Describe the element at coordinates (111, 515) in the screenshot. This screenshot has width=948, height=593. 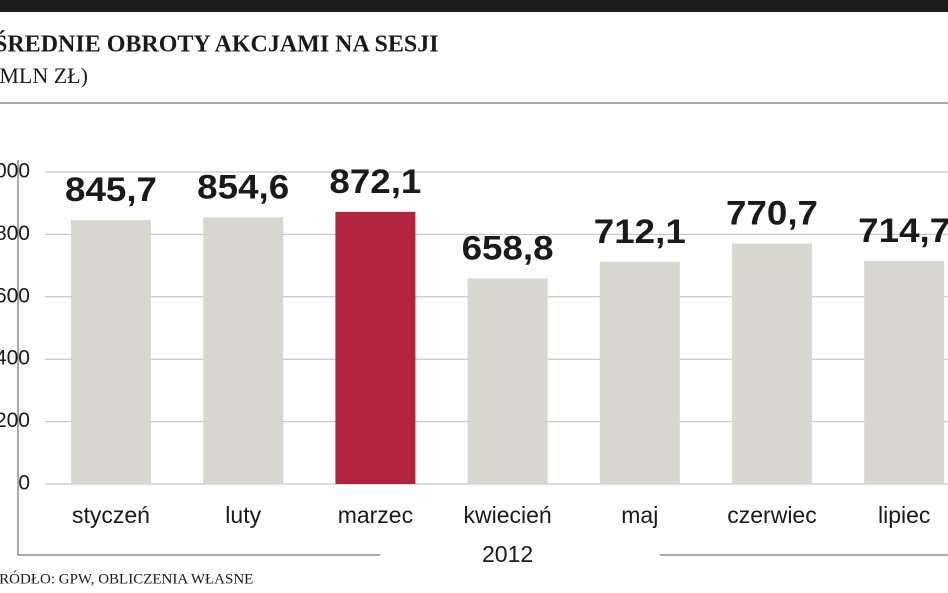
I see `x-tick-label: styczeń` at that location.